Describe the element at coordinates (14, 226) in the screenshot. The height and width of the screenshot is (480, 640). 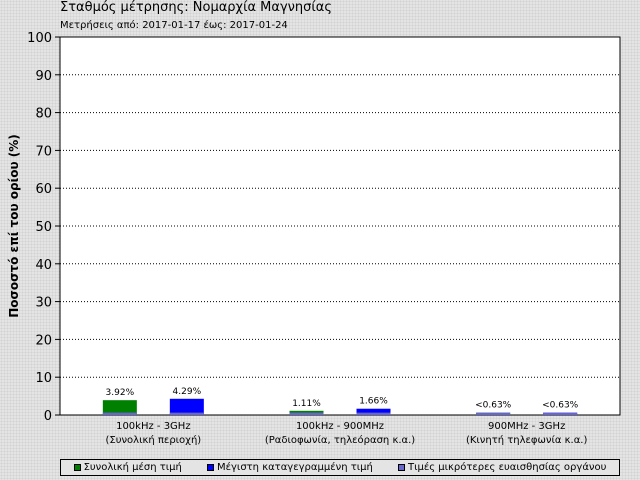
I see `y-axis-label: Ποσοστό επί του ορίου (%)` at that location.